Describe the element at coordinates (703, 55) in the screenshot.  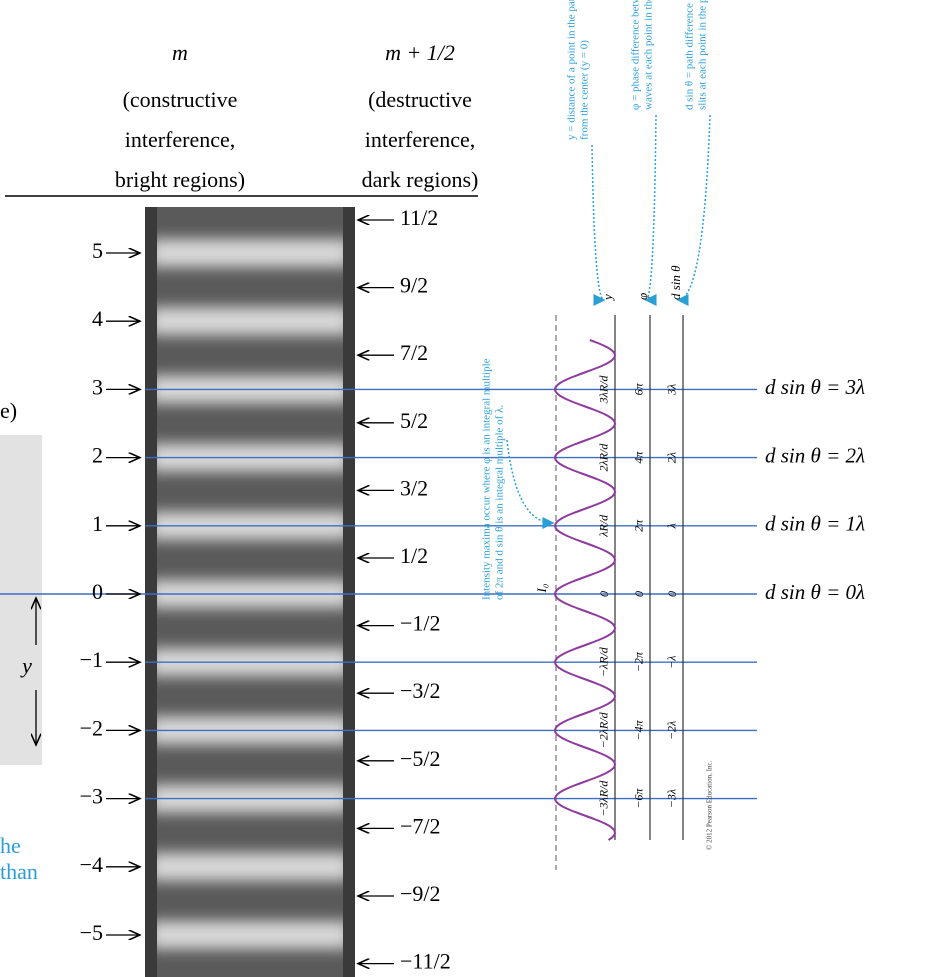
I see `annotation: slits at each point in the pattern` at that location.